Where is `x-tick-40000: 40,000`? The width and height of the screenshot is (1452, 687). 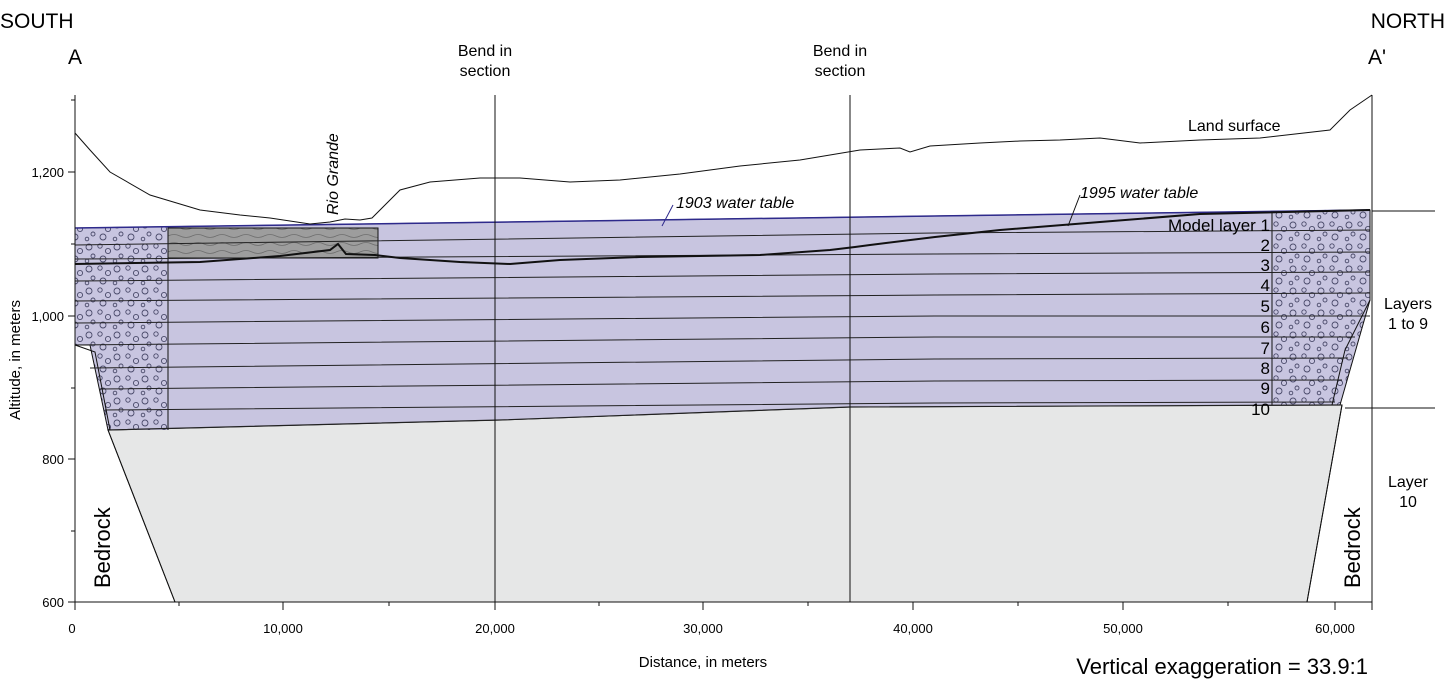 x-tick-40000: 40,000 is located at coordinates (913, 628).